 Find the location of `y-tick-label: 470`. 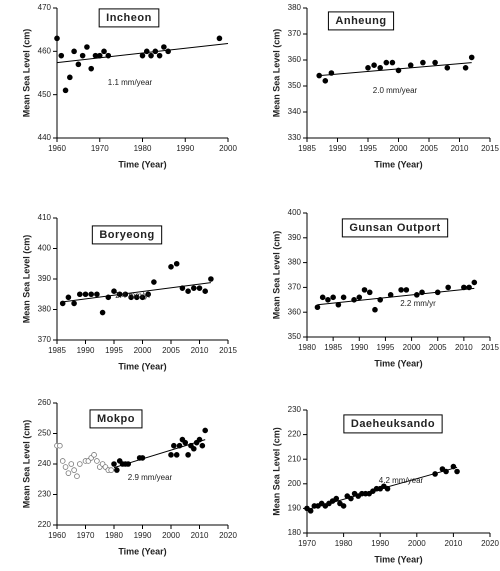

y-tick-label: 470 is located at coordinates (45, 7).